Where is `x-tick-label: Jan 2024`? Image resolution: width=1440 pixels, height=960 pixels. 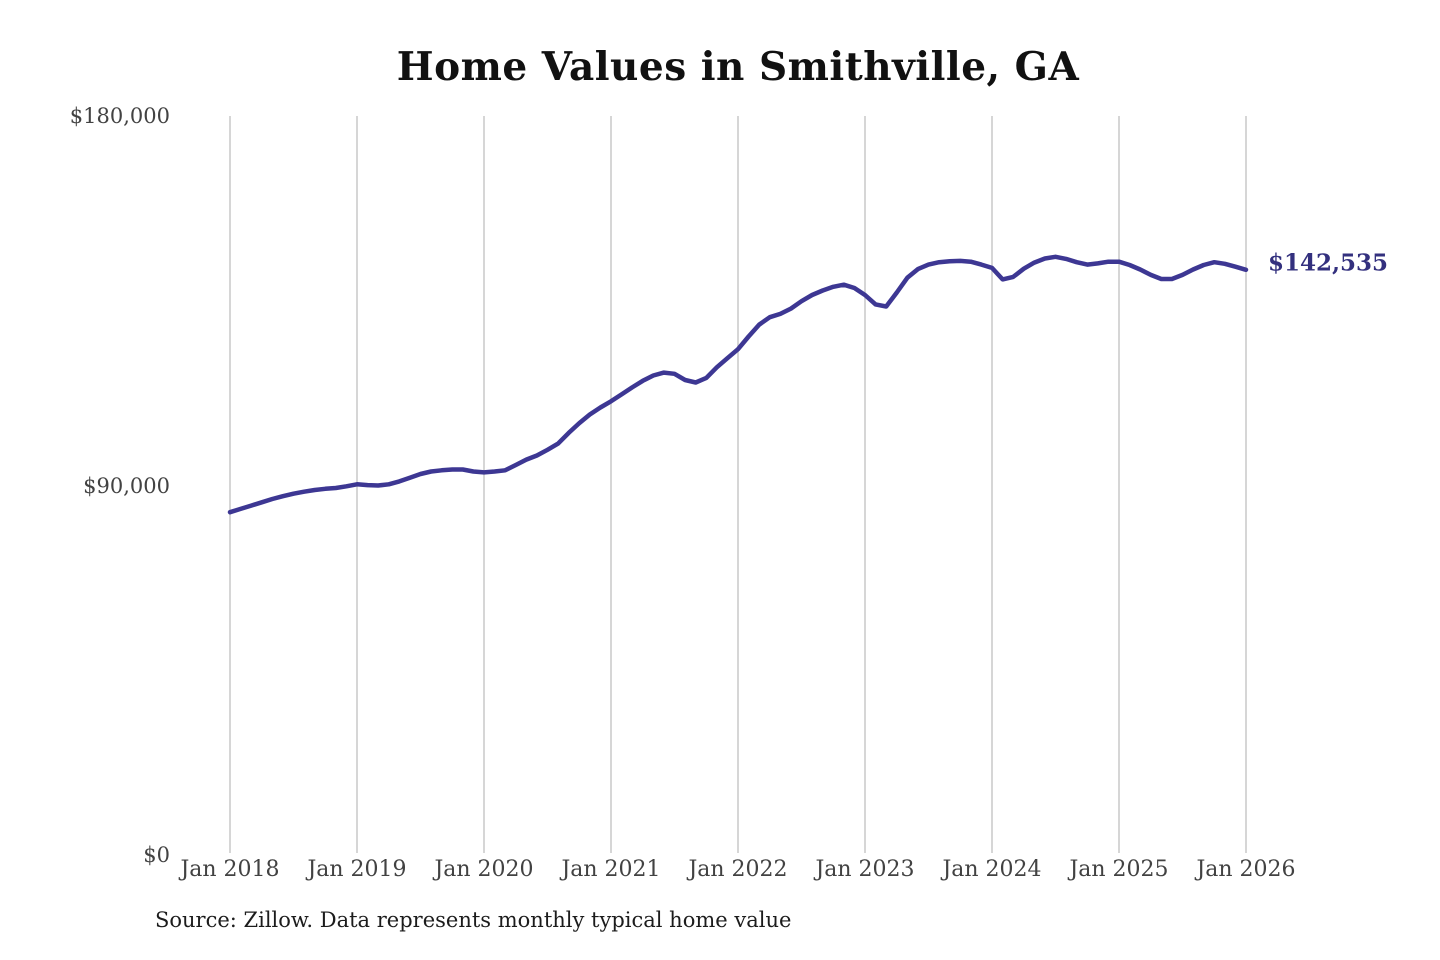
x-tick-label: Jan 2024 is located at coordinates (992, 869).